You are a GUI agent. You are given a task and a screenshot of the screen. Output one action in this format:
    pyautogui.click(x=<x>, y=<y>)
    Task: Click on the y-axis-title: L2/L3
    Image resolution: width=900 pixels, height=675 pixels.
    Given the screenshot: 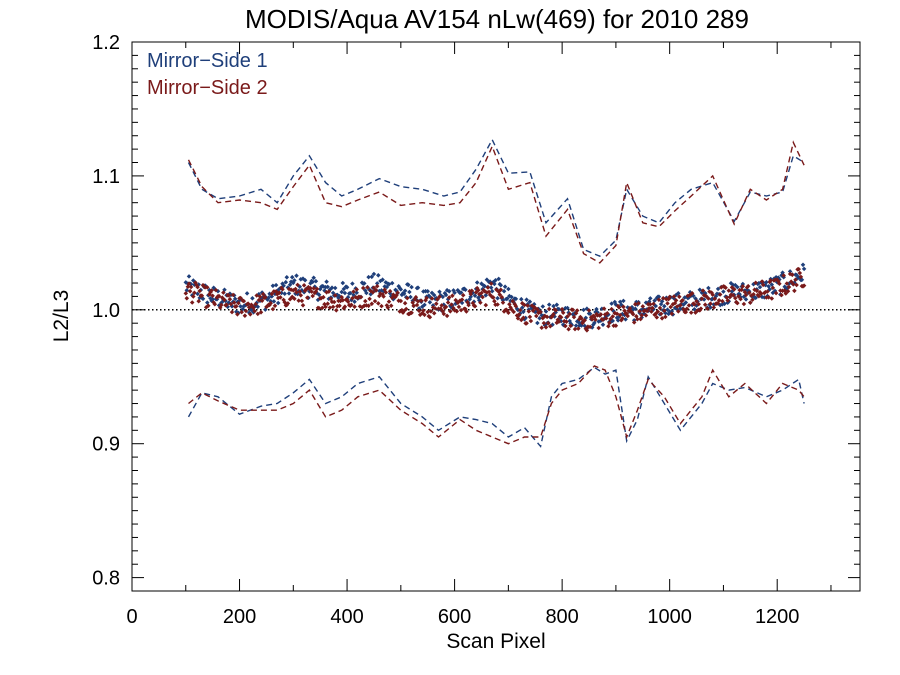 What is the action you would take?
    pyautogui.click(x=61, y=316)
    